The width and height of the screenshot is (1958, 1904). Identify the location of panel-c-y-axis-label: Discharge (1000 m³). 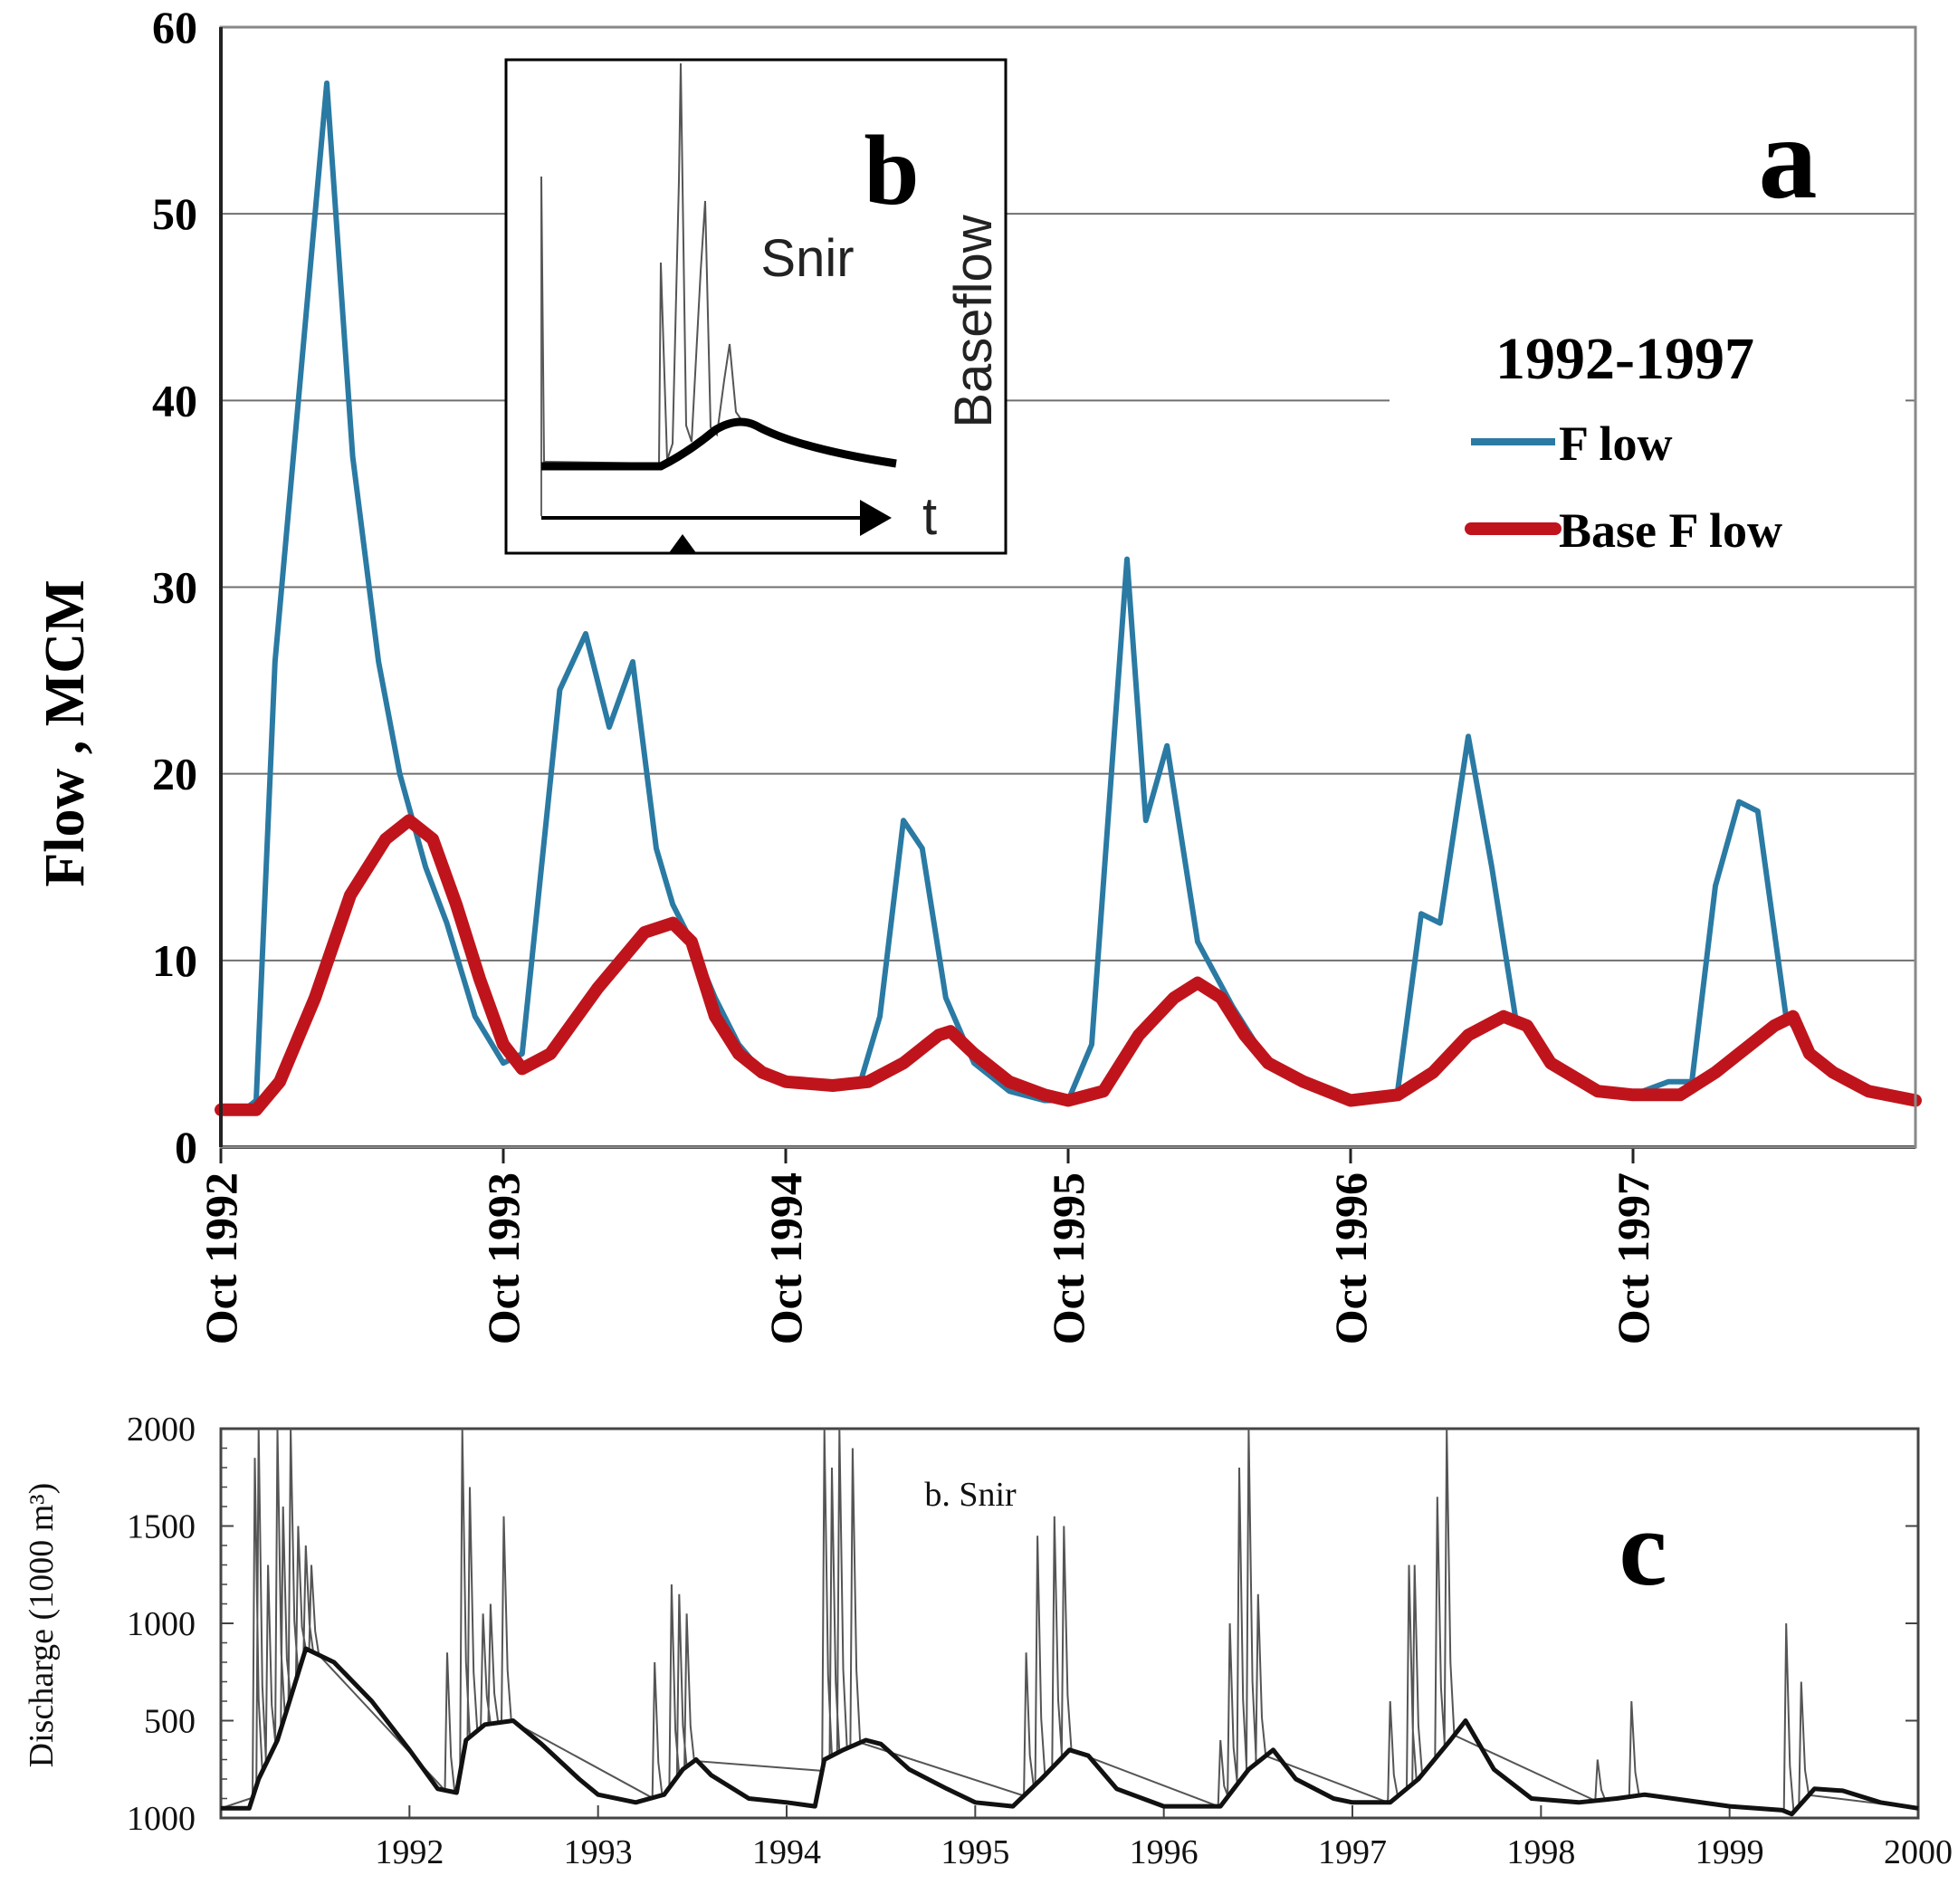
(42, 1625).